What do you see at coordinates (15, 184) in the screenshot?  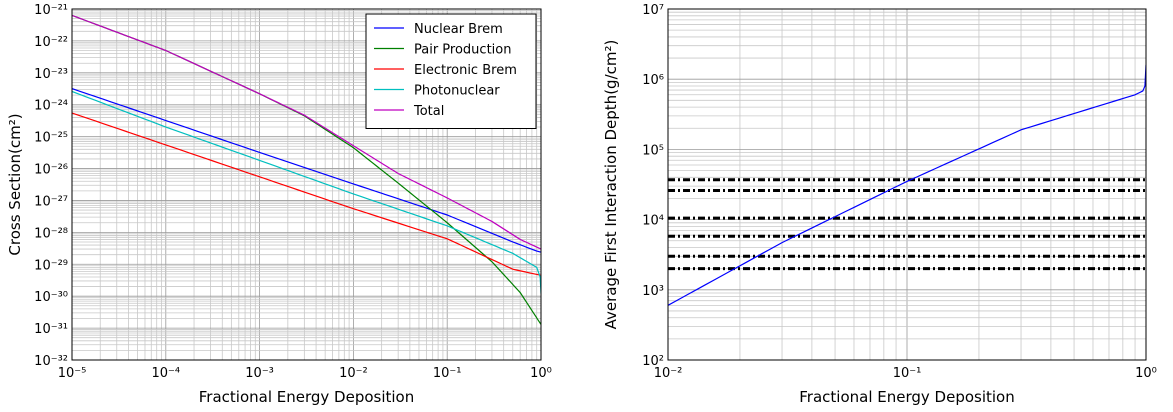 I see `y-axis-label: Cross Section(cm²)` at bounding box center [15, 184].